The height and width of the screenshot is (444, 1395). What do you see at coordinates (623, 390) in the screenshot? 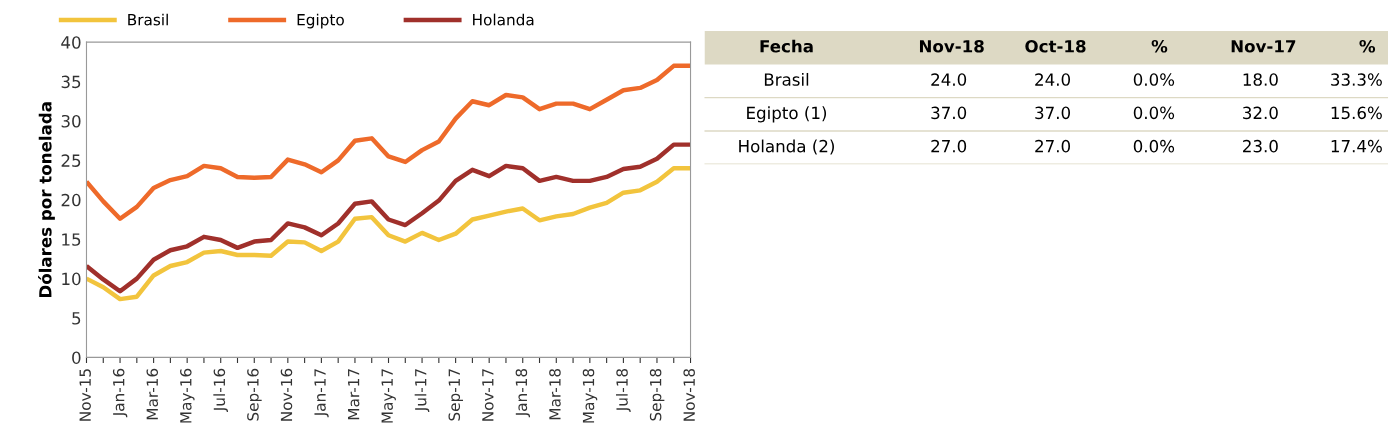
I see `x-tick-label: Jul-18` at bounding box center [623, 390].